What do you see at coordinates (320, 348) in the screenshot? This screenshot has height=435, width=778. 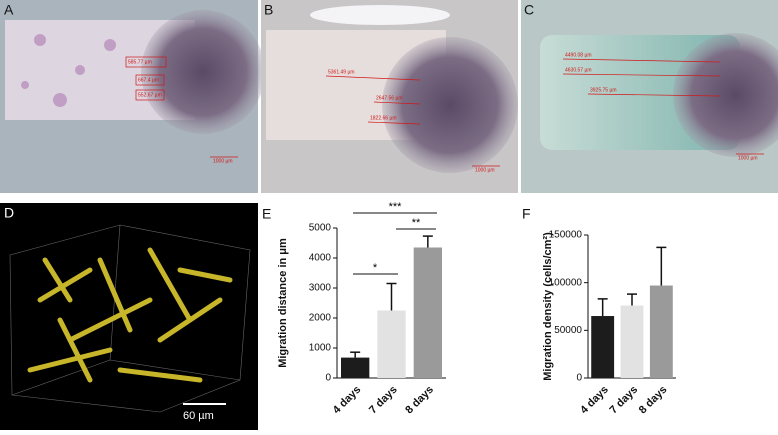 I see `y-tick-label: 1000` at bounding box center [320, 348].